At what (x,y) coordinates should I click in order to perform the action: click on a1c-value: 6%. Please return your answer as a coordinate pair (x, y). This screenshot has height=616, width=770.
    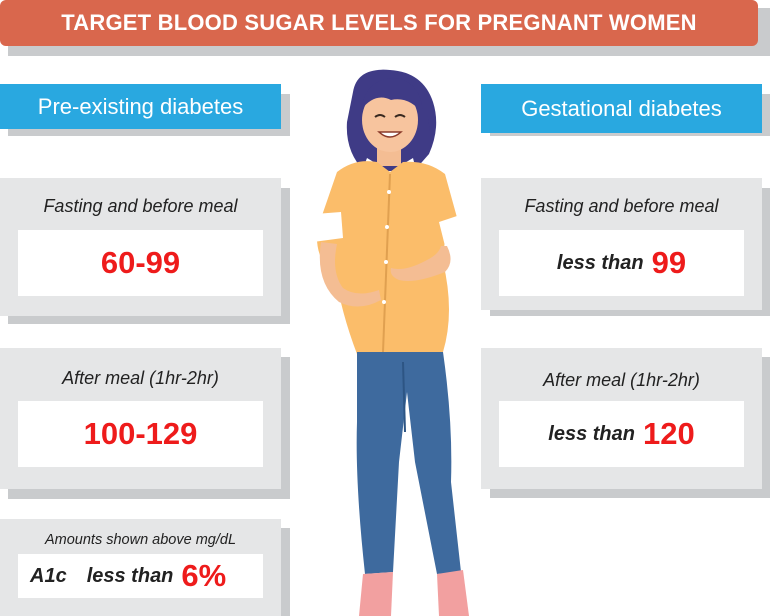
    Looking at the image, I should click on (204, 575).